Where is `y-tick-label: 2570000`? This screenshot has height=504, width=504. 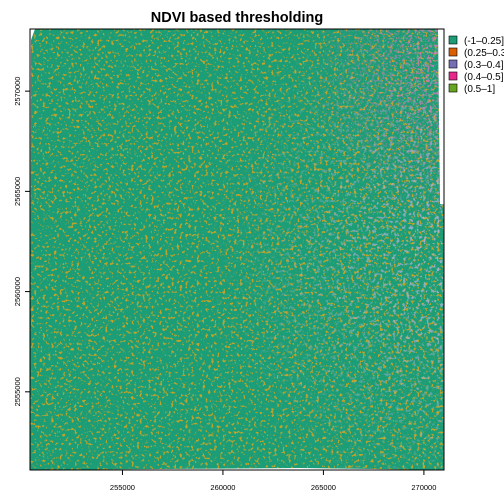 y-tick-label: 2570000 is located at coordinates (17, 91).